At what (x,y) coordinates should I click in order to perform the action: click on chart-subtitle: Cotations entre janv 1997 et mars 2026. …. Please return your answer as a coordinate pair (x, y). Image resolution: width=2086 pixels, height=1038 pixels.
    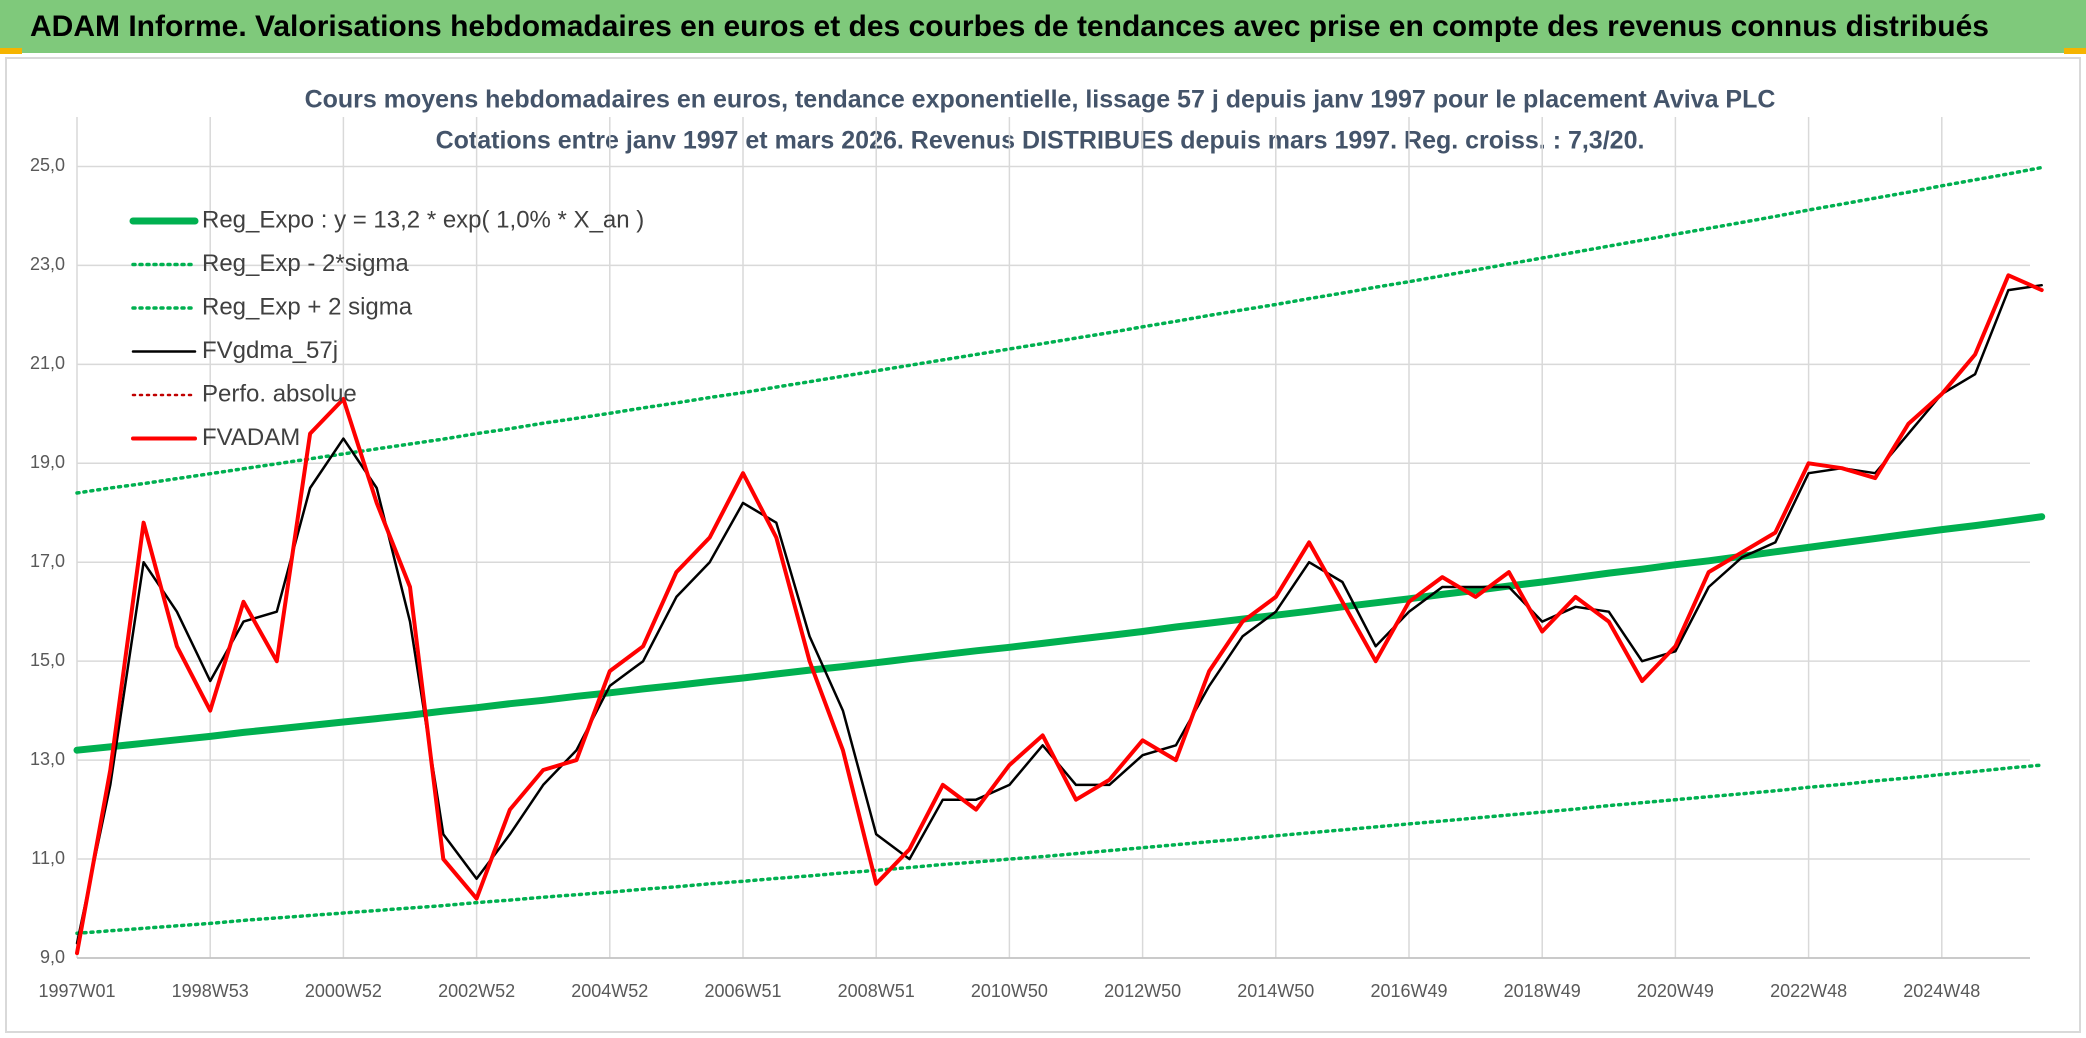
    Looking at the image, I should click on (1040, 141).